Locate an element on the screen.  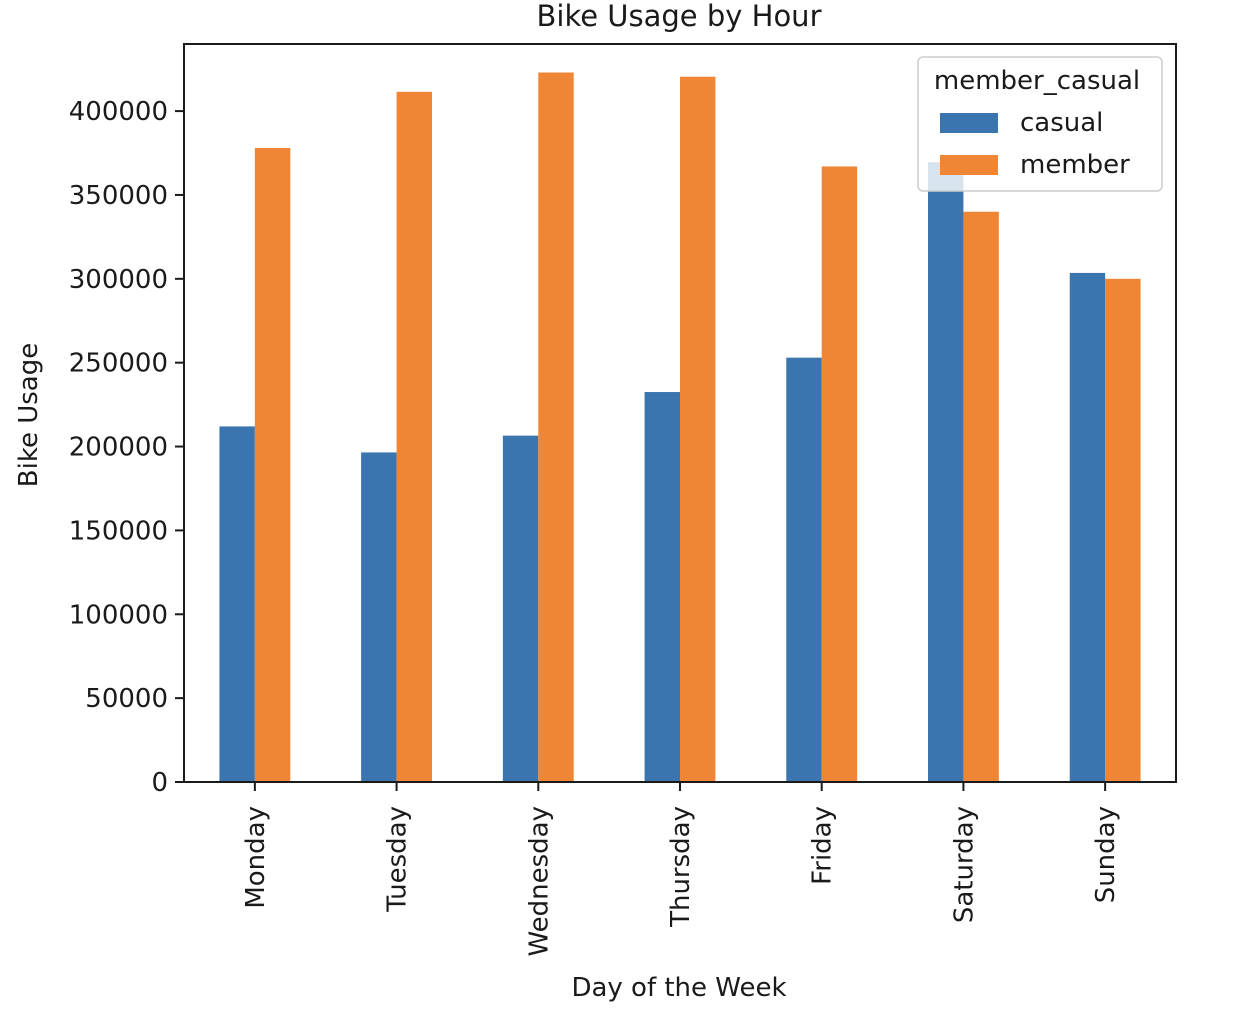
y-tick-label: 350000 is located at coordinates (118, 196).